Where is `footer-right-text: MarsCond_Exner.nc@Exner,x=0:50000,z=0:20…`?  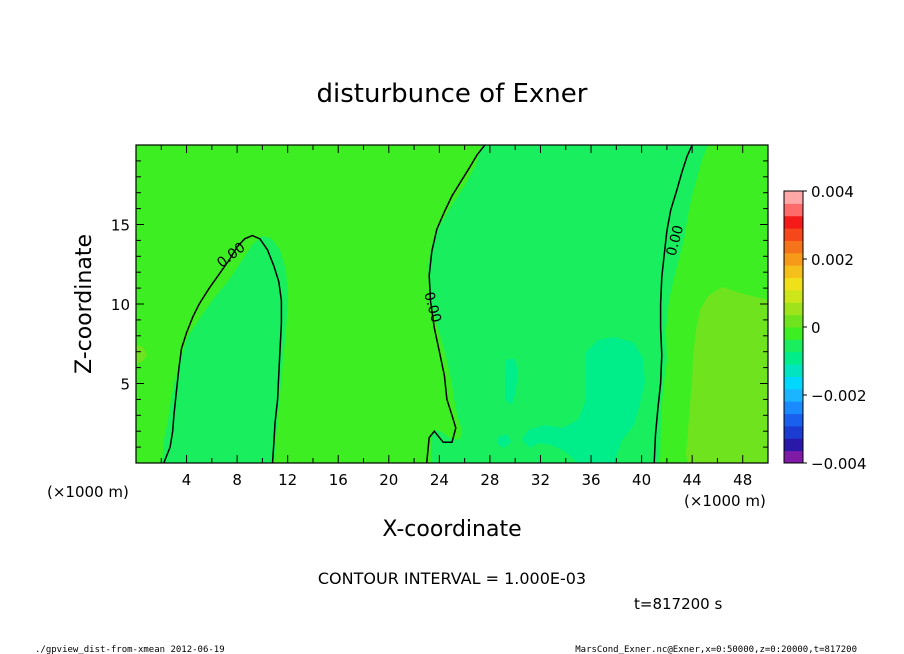 footer-right-text: MarsCond_Exner.nc@Exner,x=0:50000,z=0:20… is located at coordinates (716, 649).